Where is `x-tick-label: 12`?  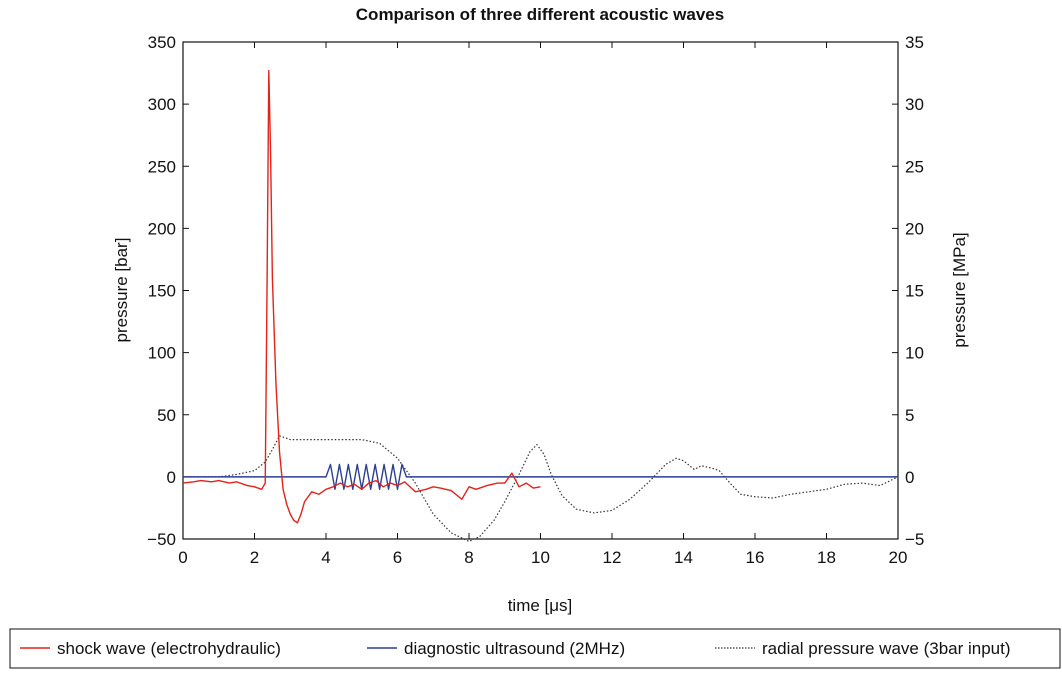 x-tick-label: 12 is located at coordinates (612, 557).